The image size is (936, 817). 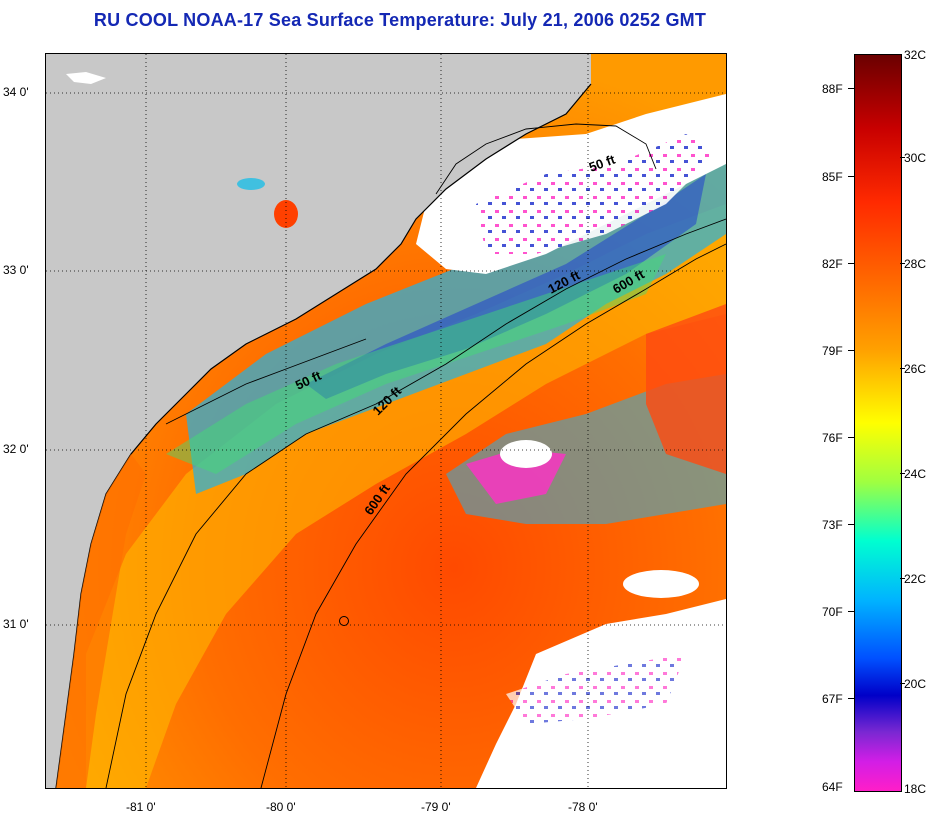 What do you see at coordinates (141, 807) in the screenshot?
I see `lon-label-81: -81 0'` at bounding box center [141, 807].